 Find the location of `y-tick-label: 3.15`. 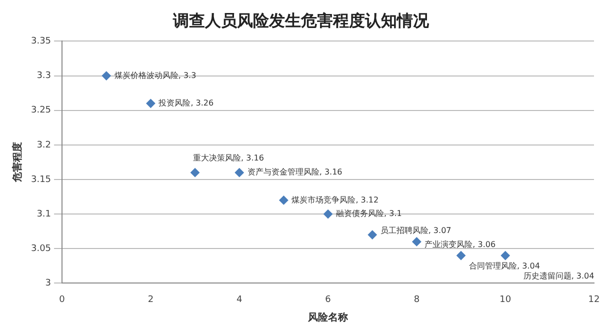

y-tick-label: 3.15 is located at coordinates (41, 179).